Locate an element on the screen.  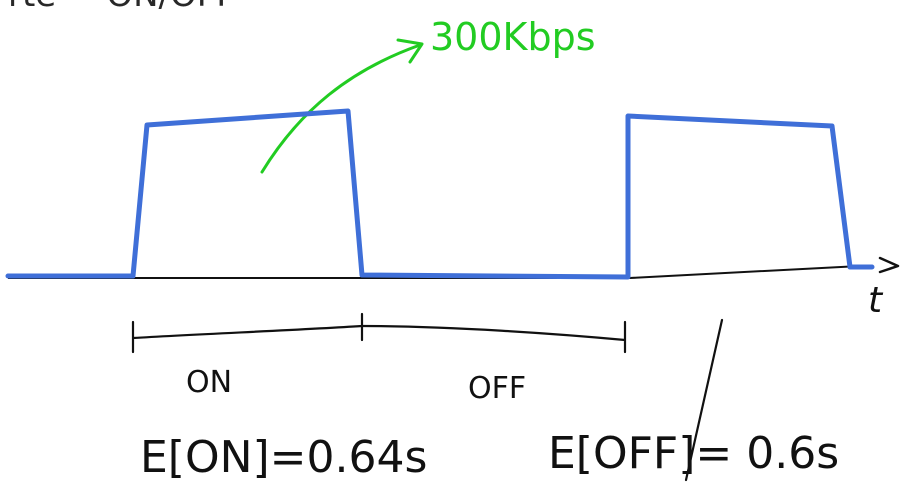
top-fragment-text: rte = ON/OFF is located at coordinates (122, 7).